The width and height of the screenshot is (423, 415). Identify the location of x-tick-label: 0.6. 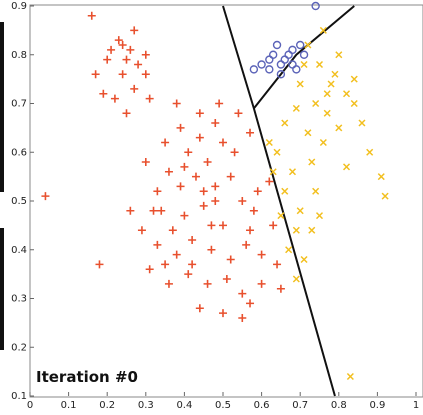
(262, 405).